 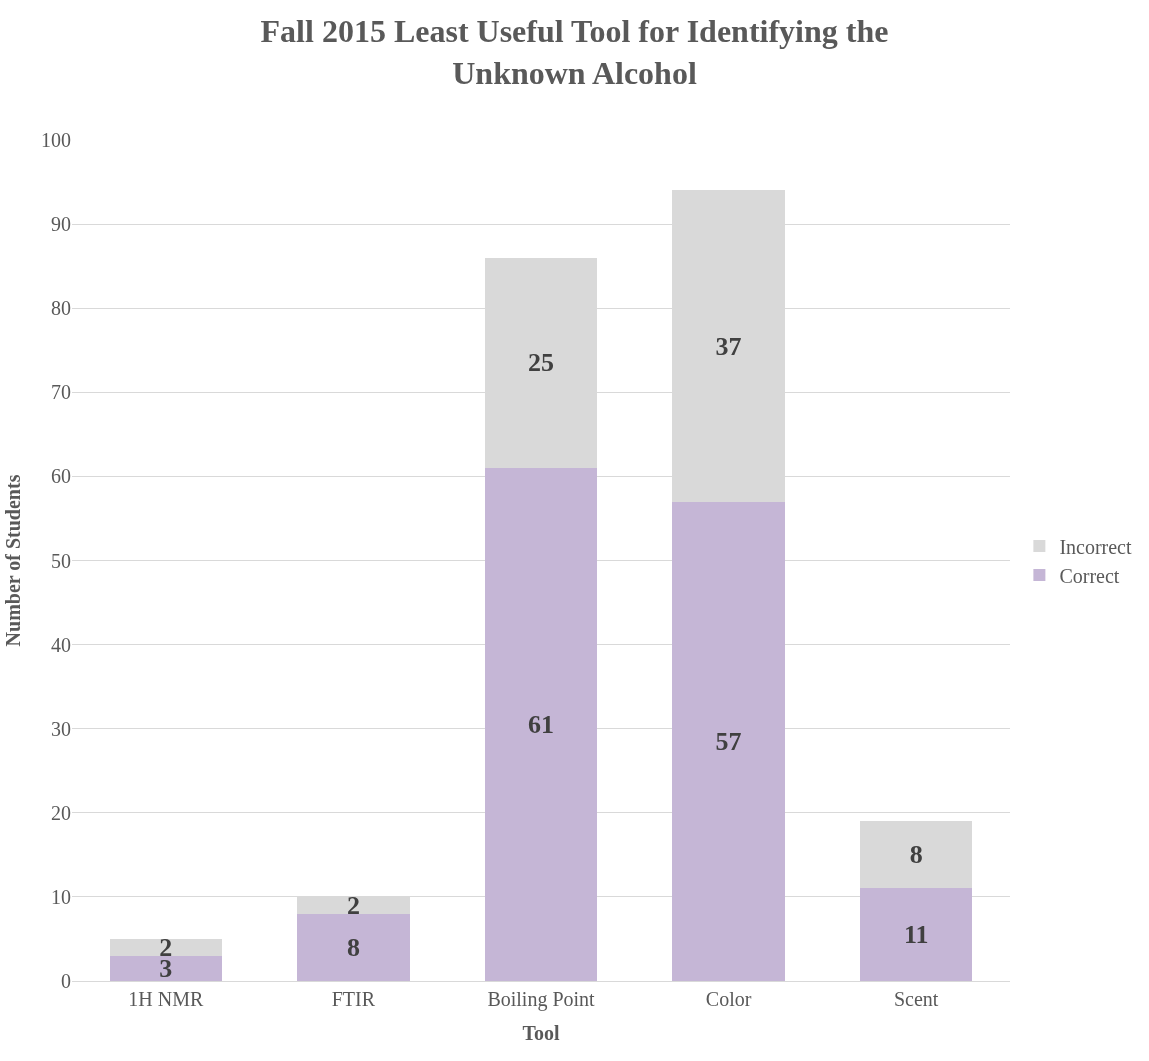 What do you see at coordinates (56, 140) in the screenshot?
I see `y-tick-label: 100` at bounding box center [56, 140].